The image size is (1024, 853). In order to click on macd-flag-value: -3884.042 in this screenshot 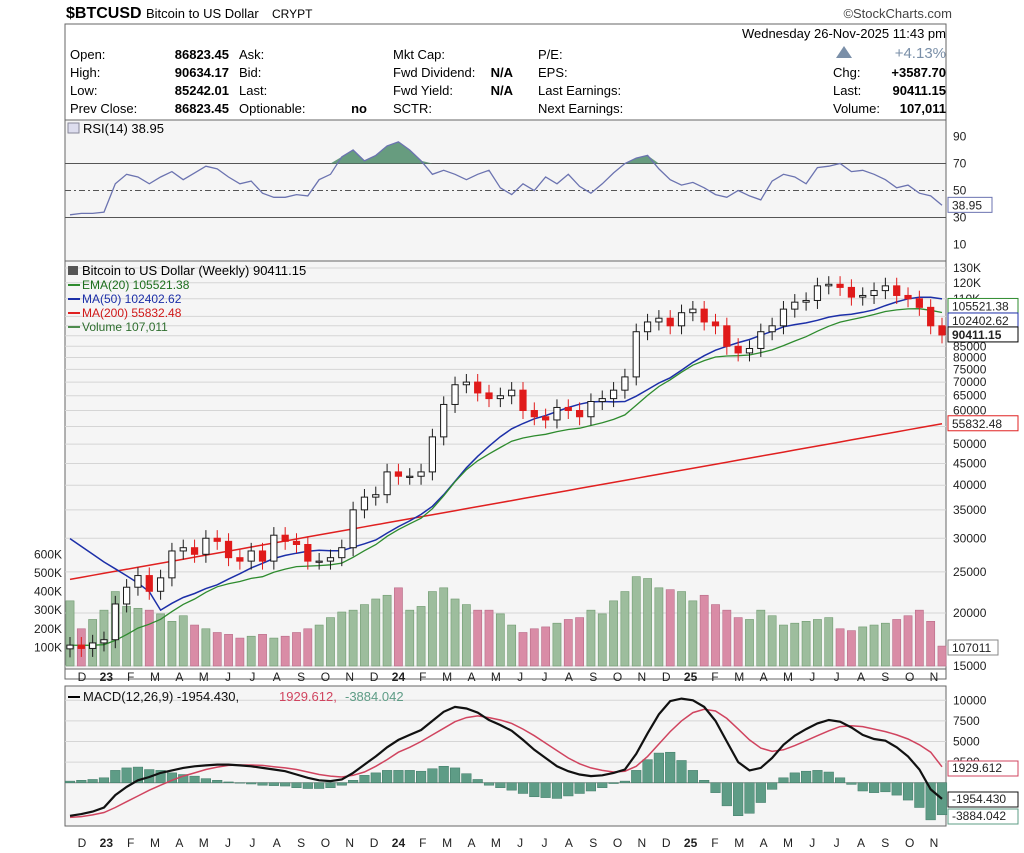, I will do `click(979, 816)`.